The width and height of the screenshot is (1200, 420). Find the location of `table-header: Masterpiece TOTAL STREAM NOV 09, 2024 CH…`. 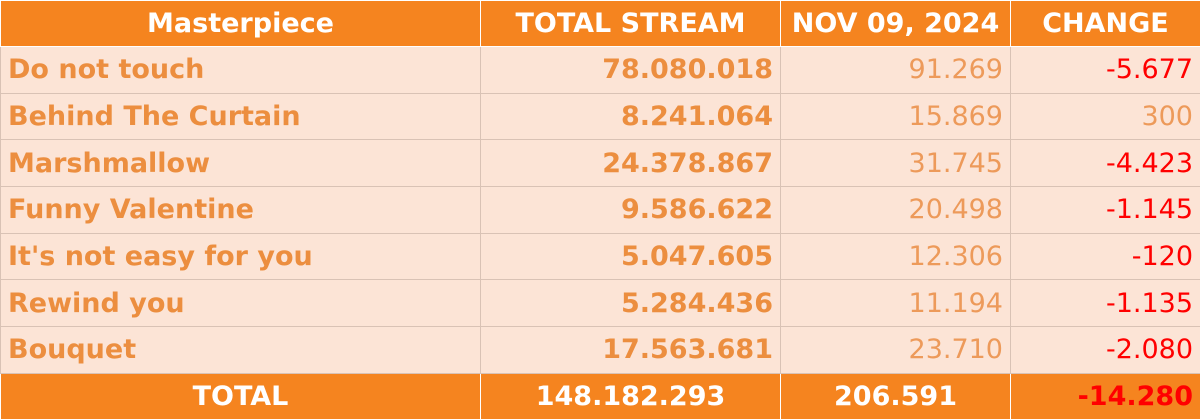

table-header: Masterpiece TOTAL STREAM NOV 09, 2024 CH… is located at coordinates (600, 24).